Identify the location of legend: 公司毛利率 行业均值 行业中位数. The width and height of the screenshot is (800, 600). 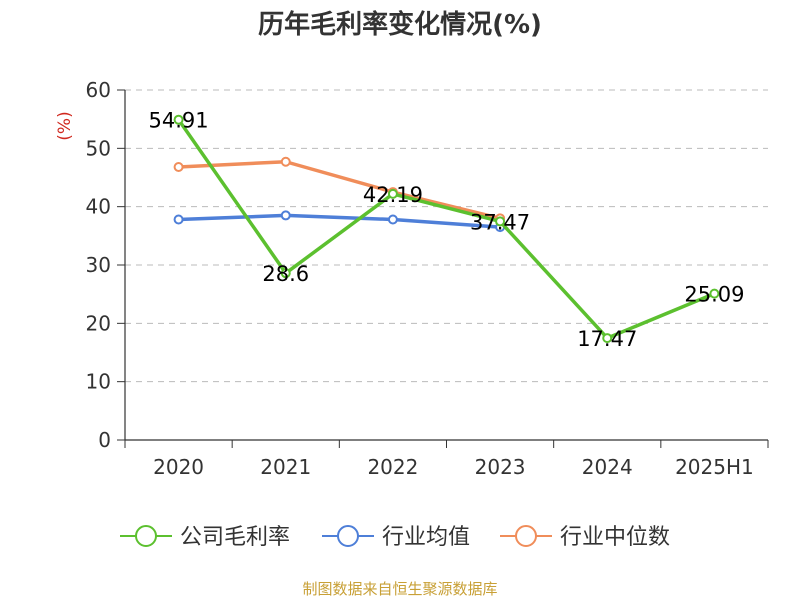
(395, 537).